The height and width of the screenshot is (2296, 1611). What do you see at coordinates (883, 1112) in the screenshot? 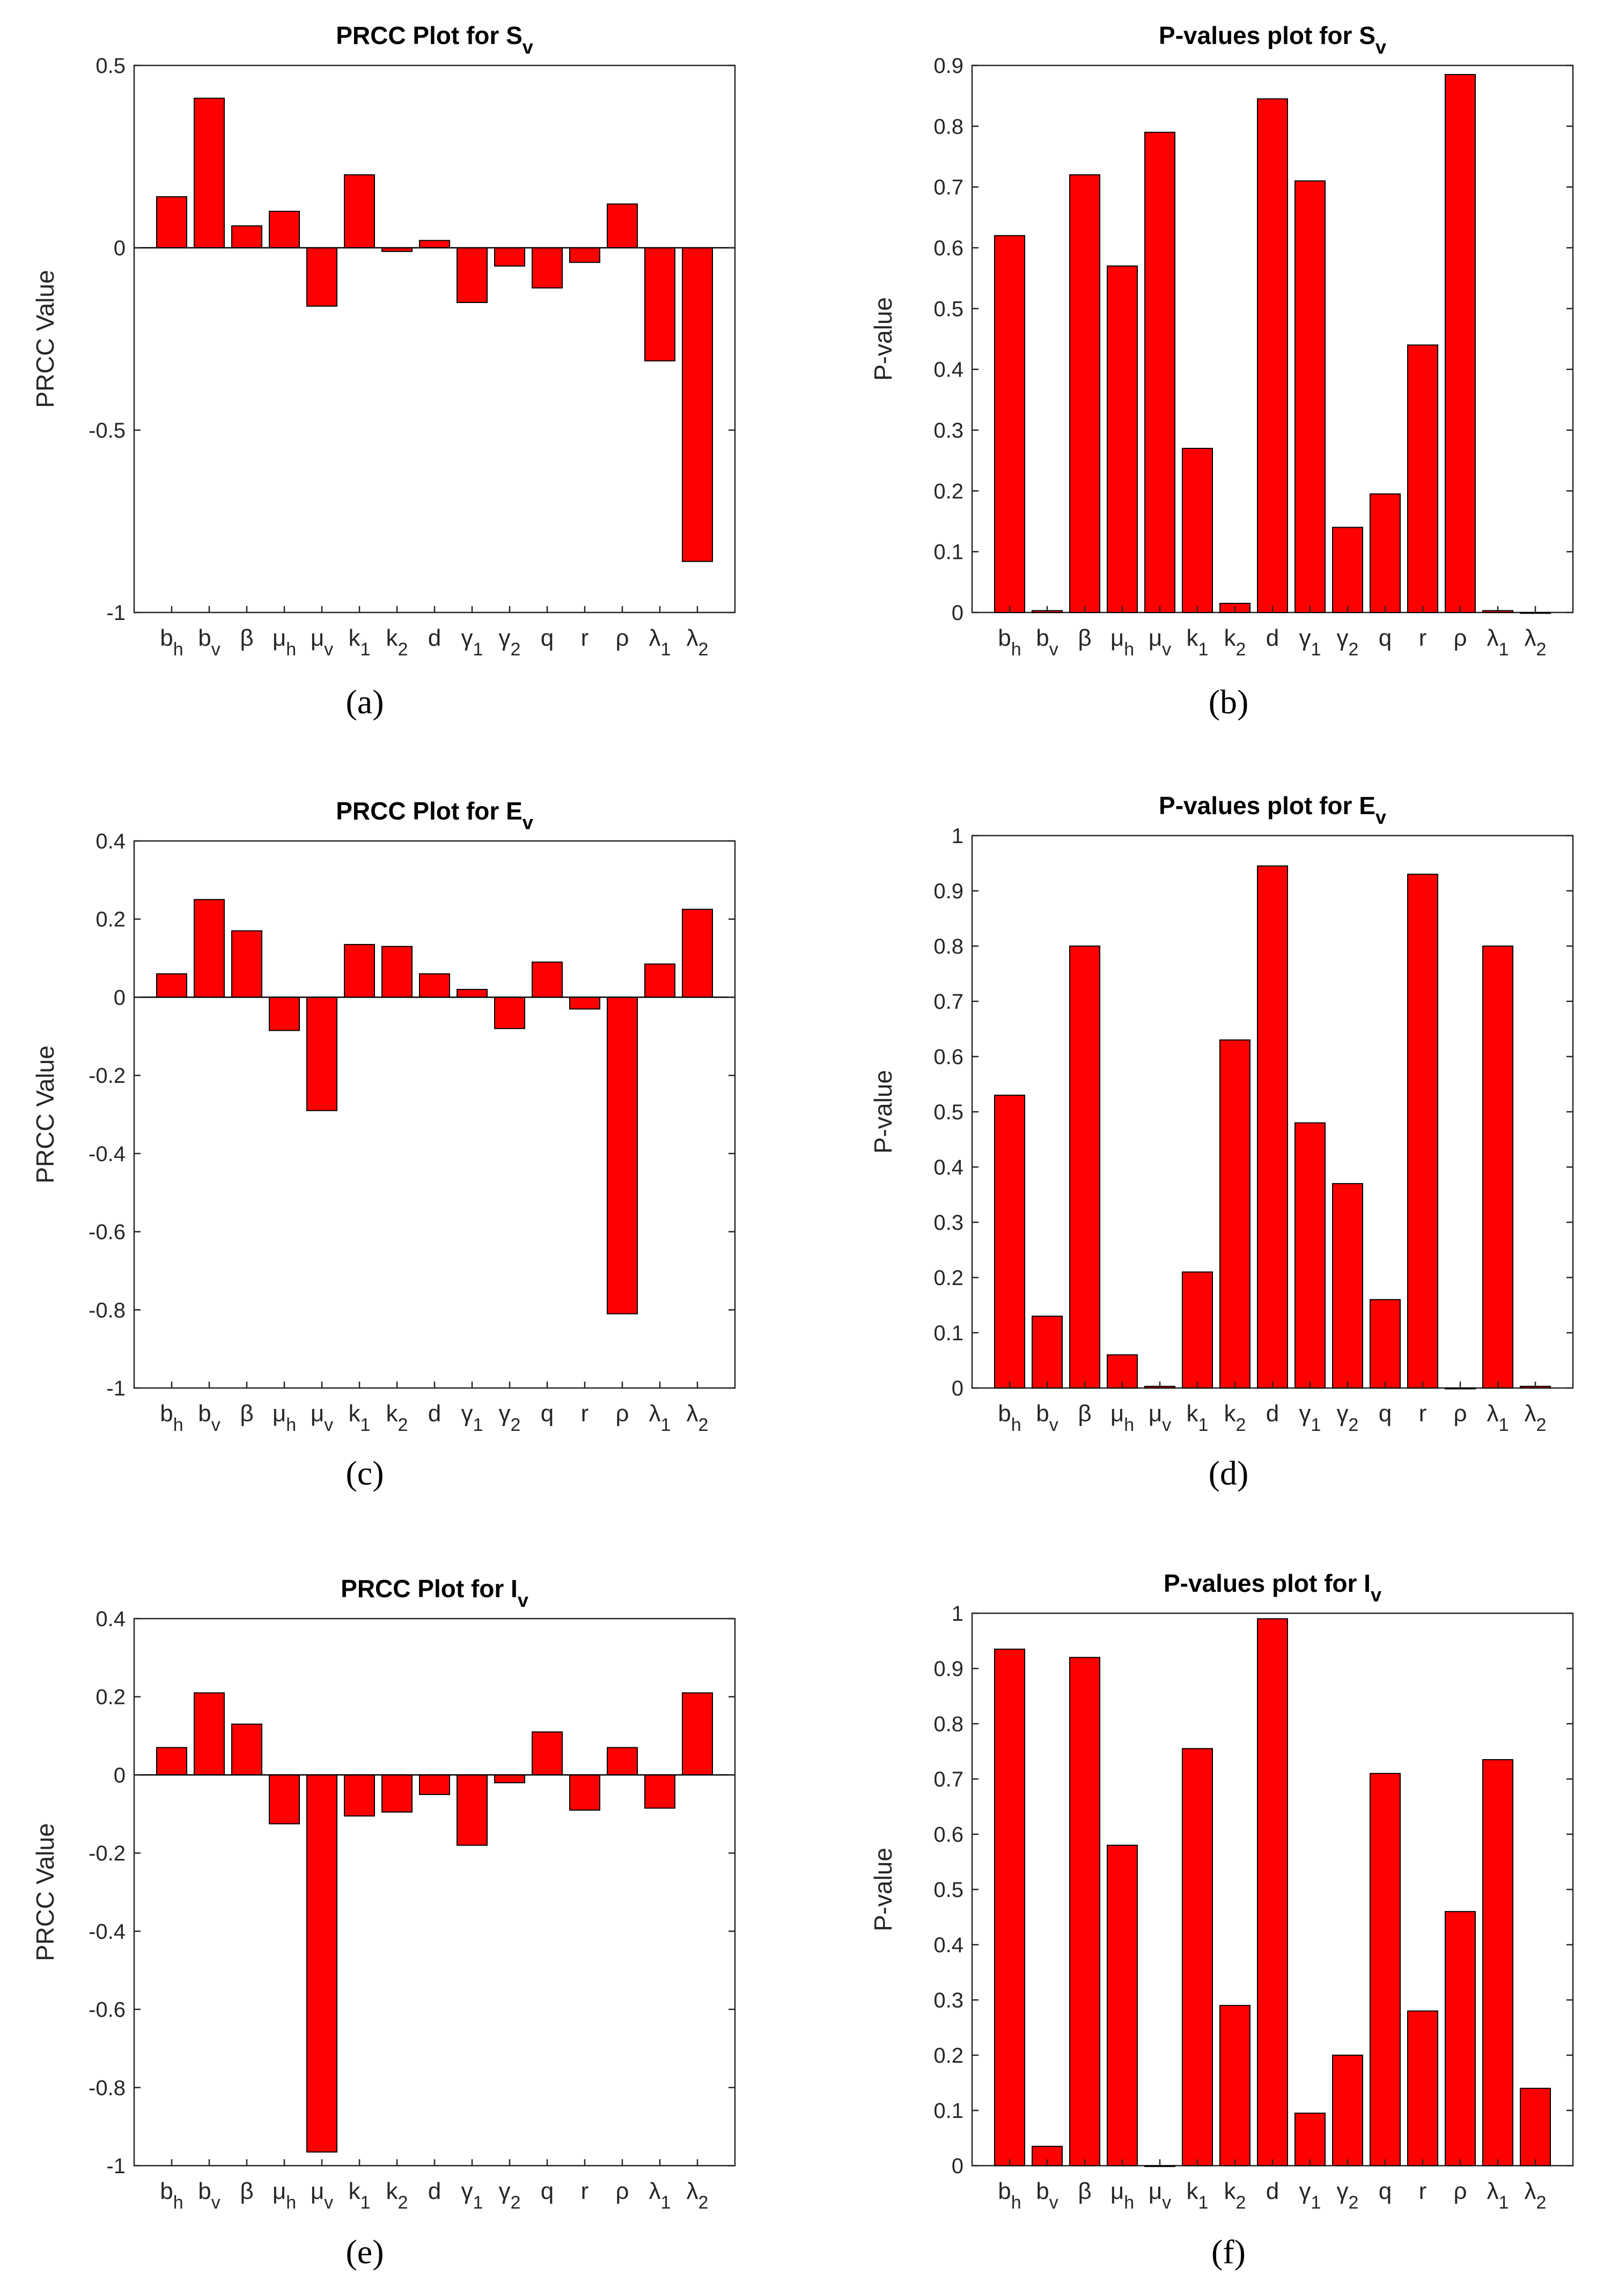
I see `y-axis-label: P-value` at bounding box center [883, 1112].